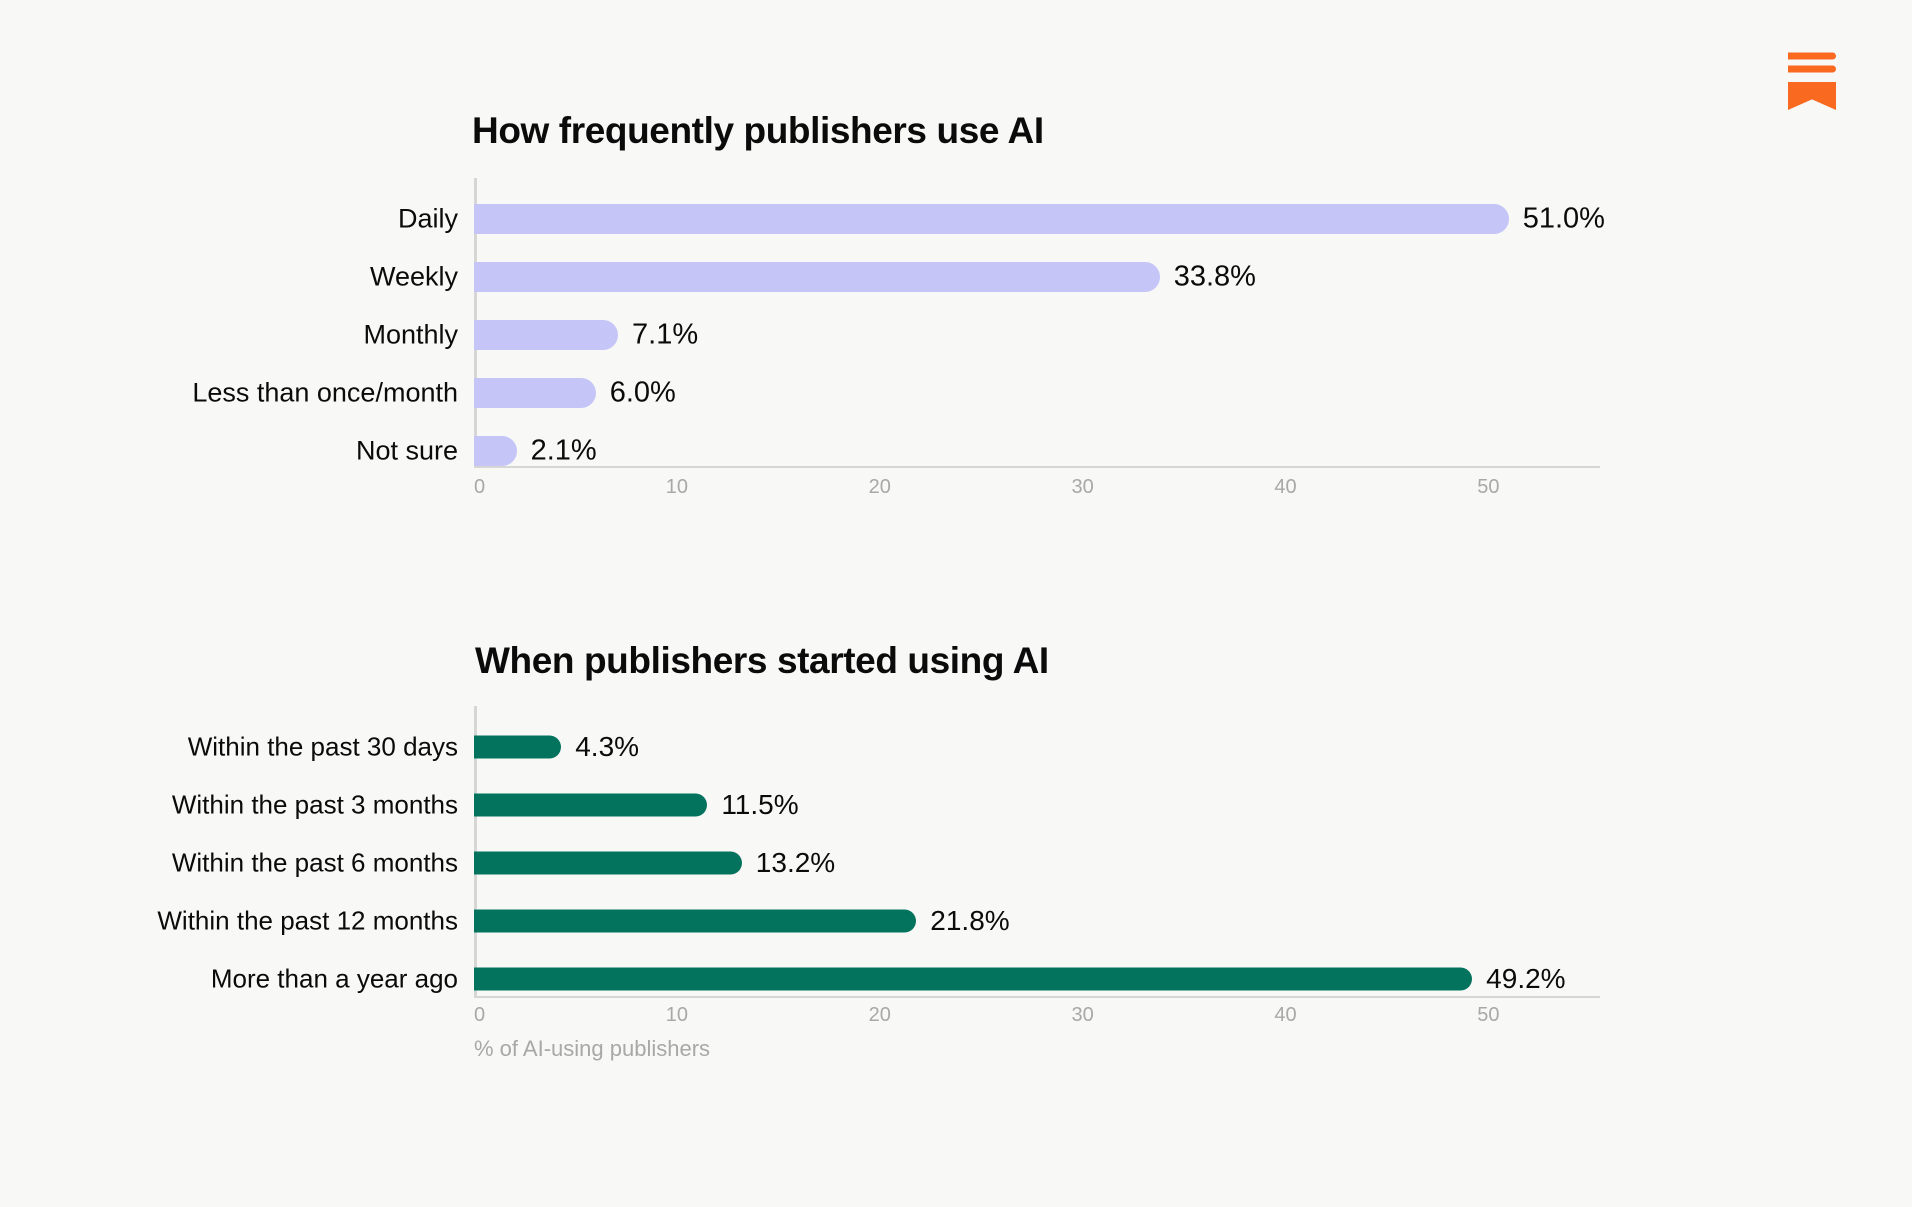 The image size is (1912, 1207). What do you see at coordinates (642, 392) in the screenshot?
I see `value-label: 6.0%` at bounding box center [642, 392].